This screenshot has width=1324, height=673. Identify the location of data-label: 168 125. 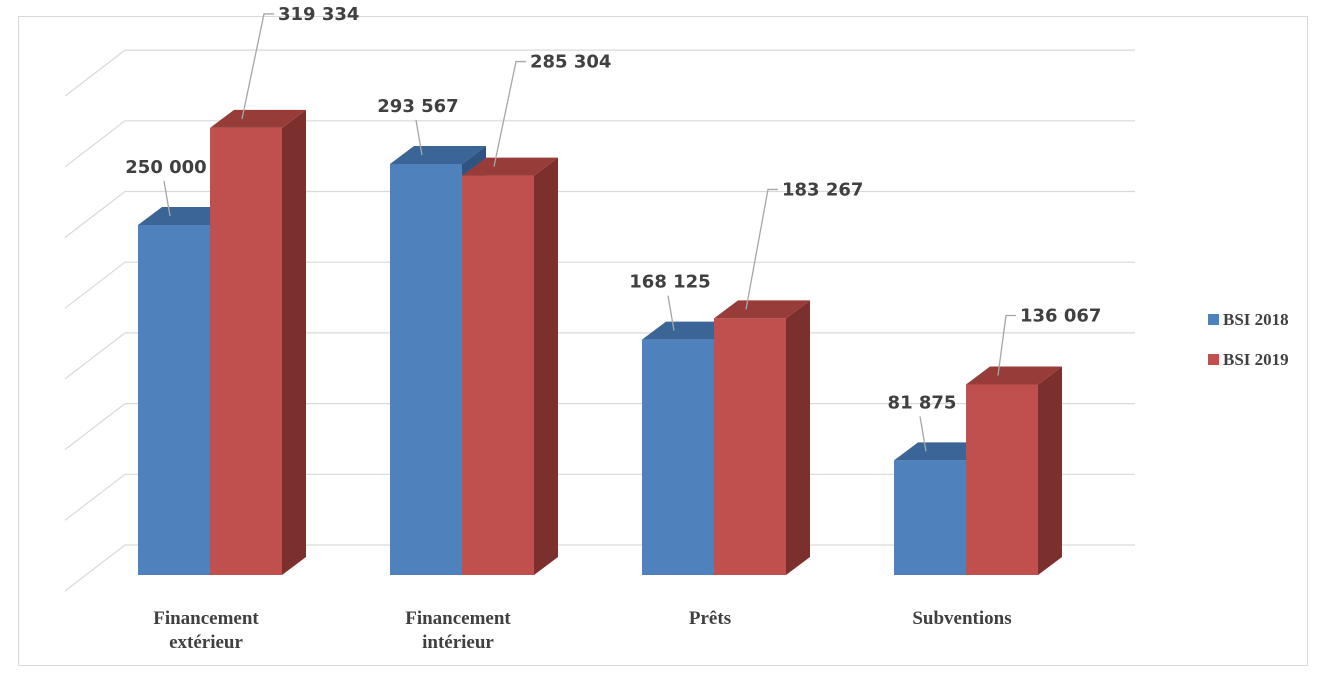
(669, 282).